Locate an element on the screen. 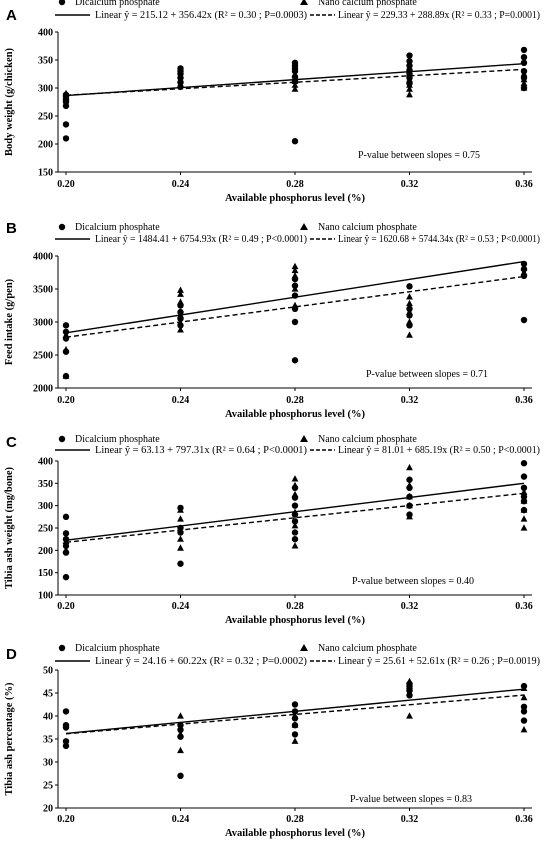  y-tick-label: 50 is located at coordinates (48, 671).